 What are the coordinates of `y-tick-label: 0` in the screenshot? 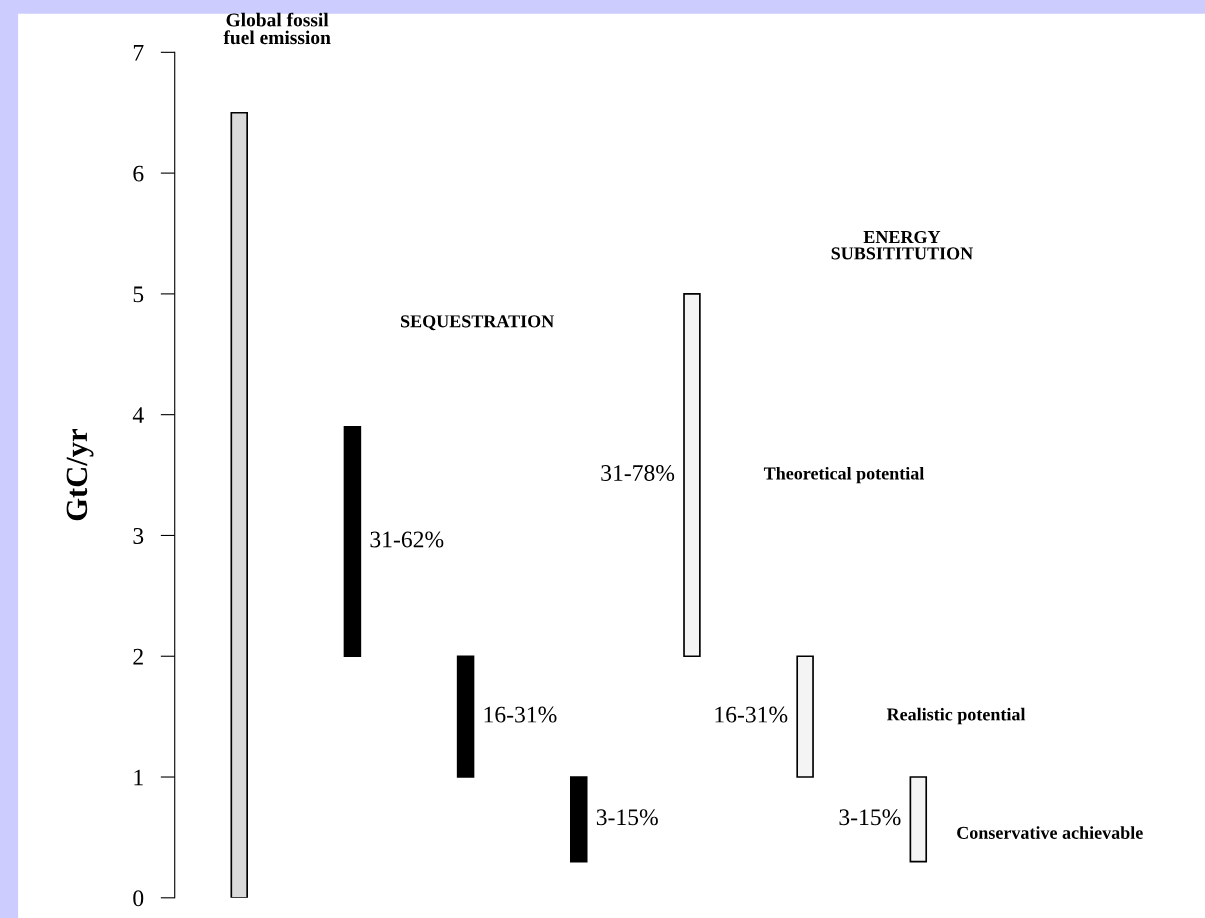 It's located at (138, 898).